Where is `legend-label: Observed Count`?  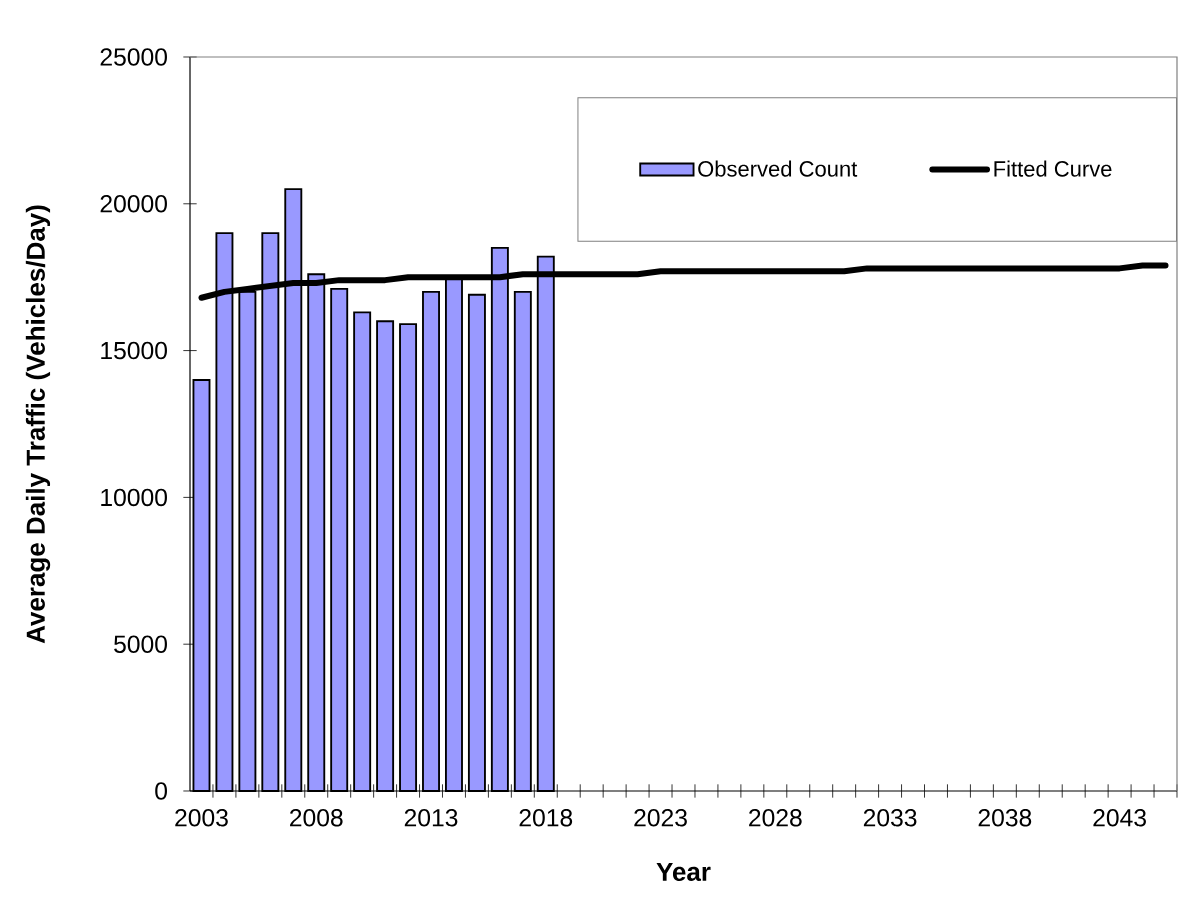 legend-label: Observed Count is located at coordinates (778, 168).